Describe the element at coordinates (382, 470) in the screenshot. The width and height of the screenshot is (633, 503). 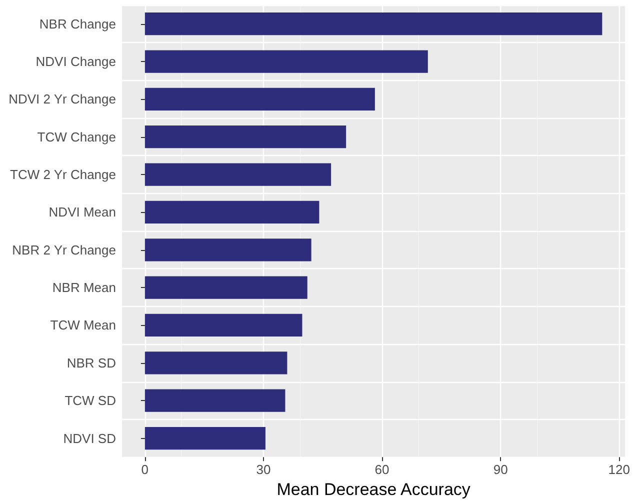
I see `x-tick-label: 60` at that location.